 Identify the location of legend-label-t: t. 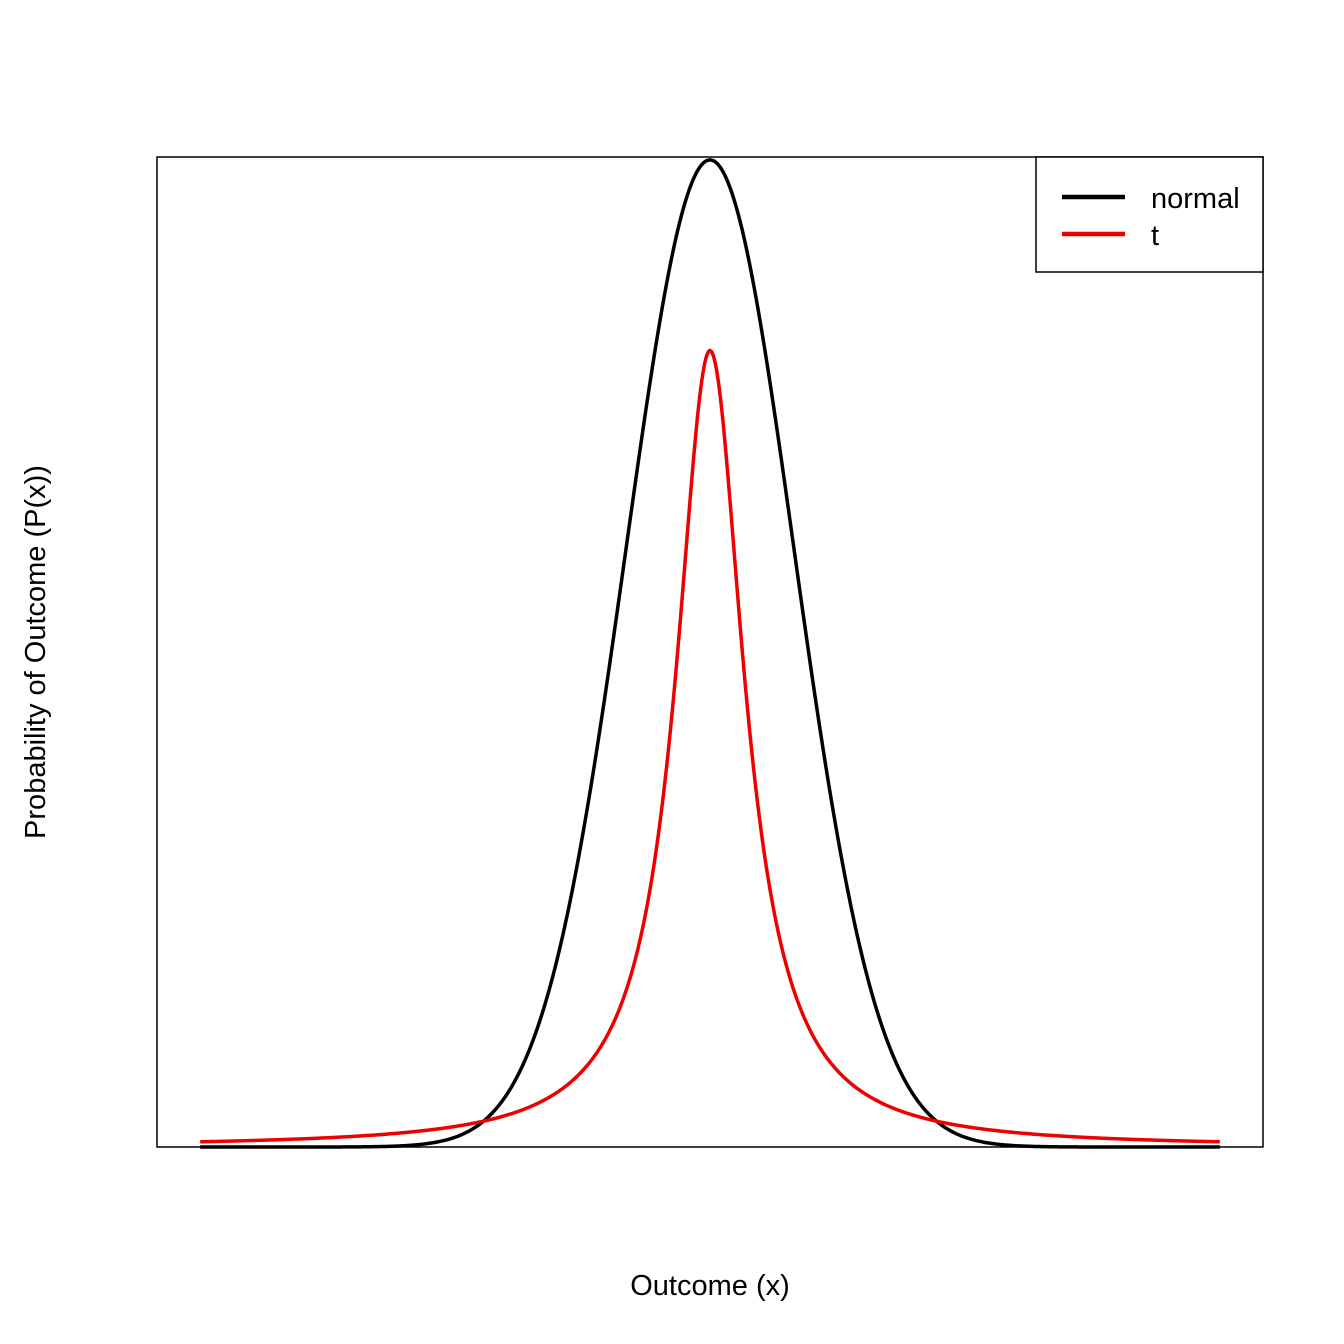
(1155, 236).